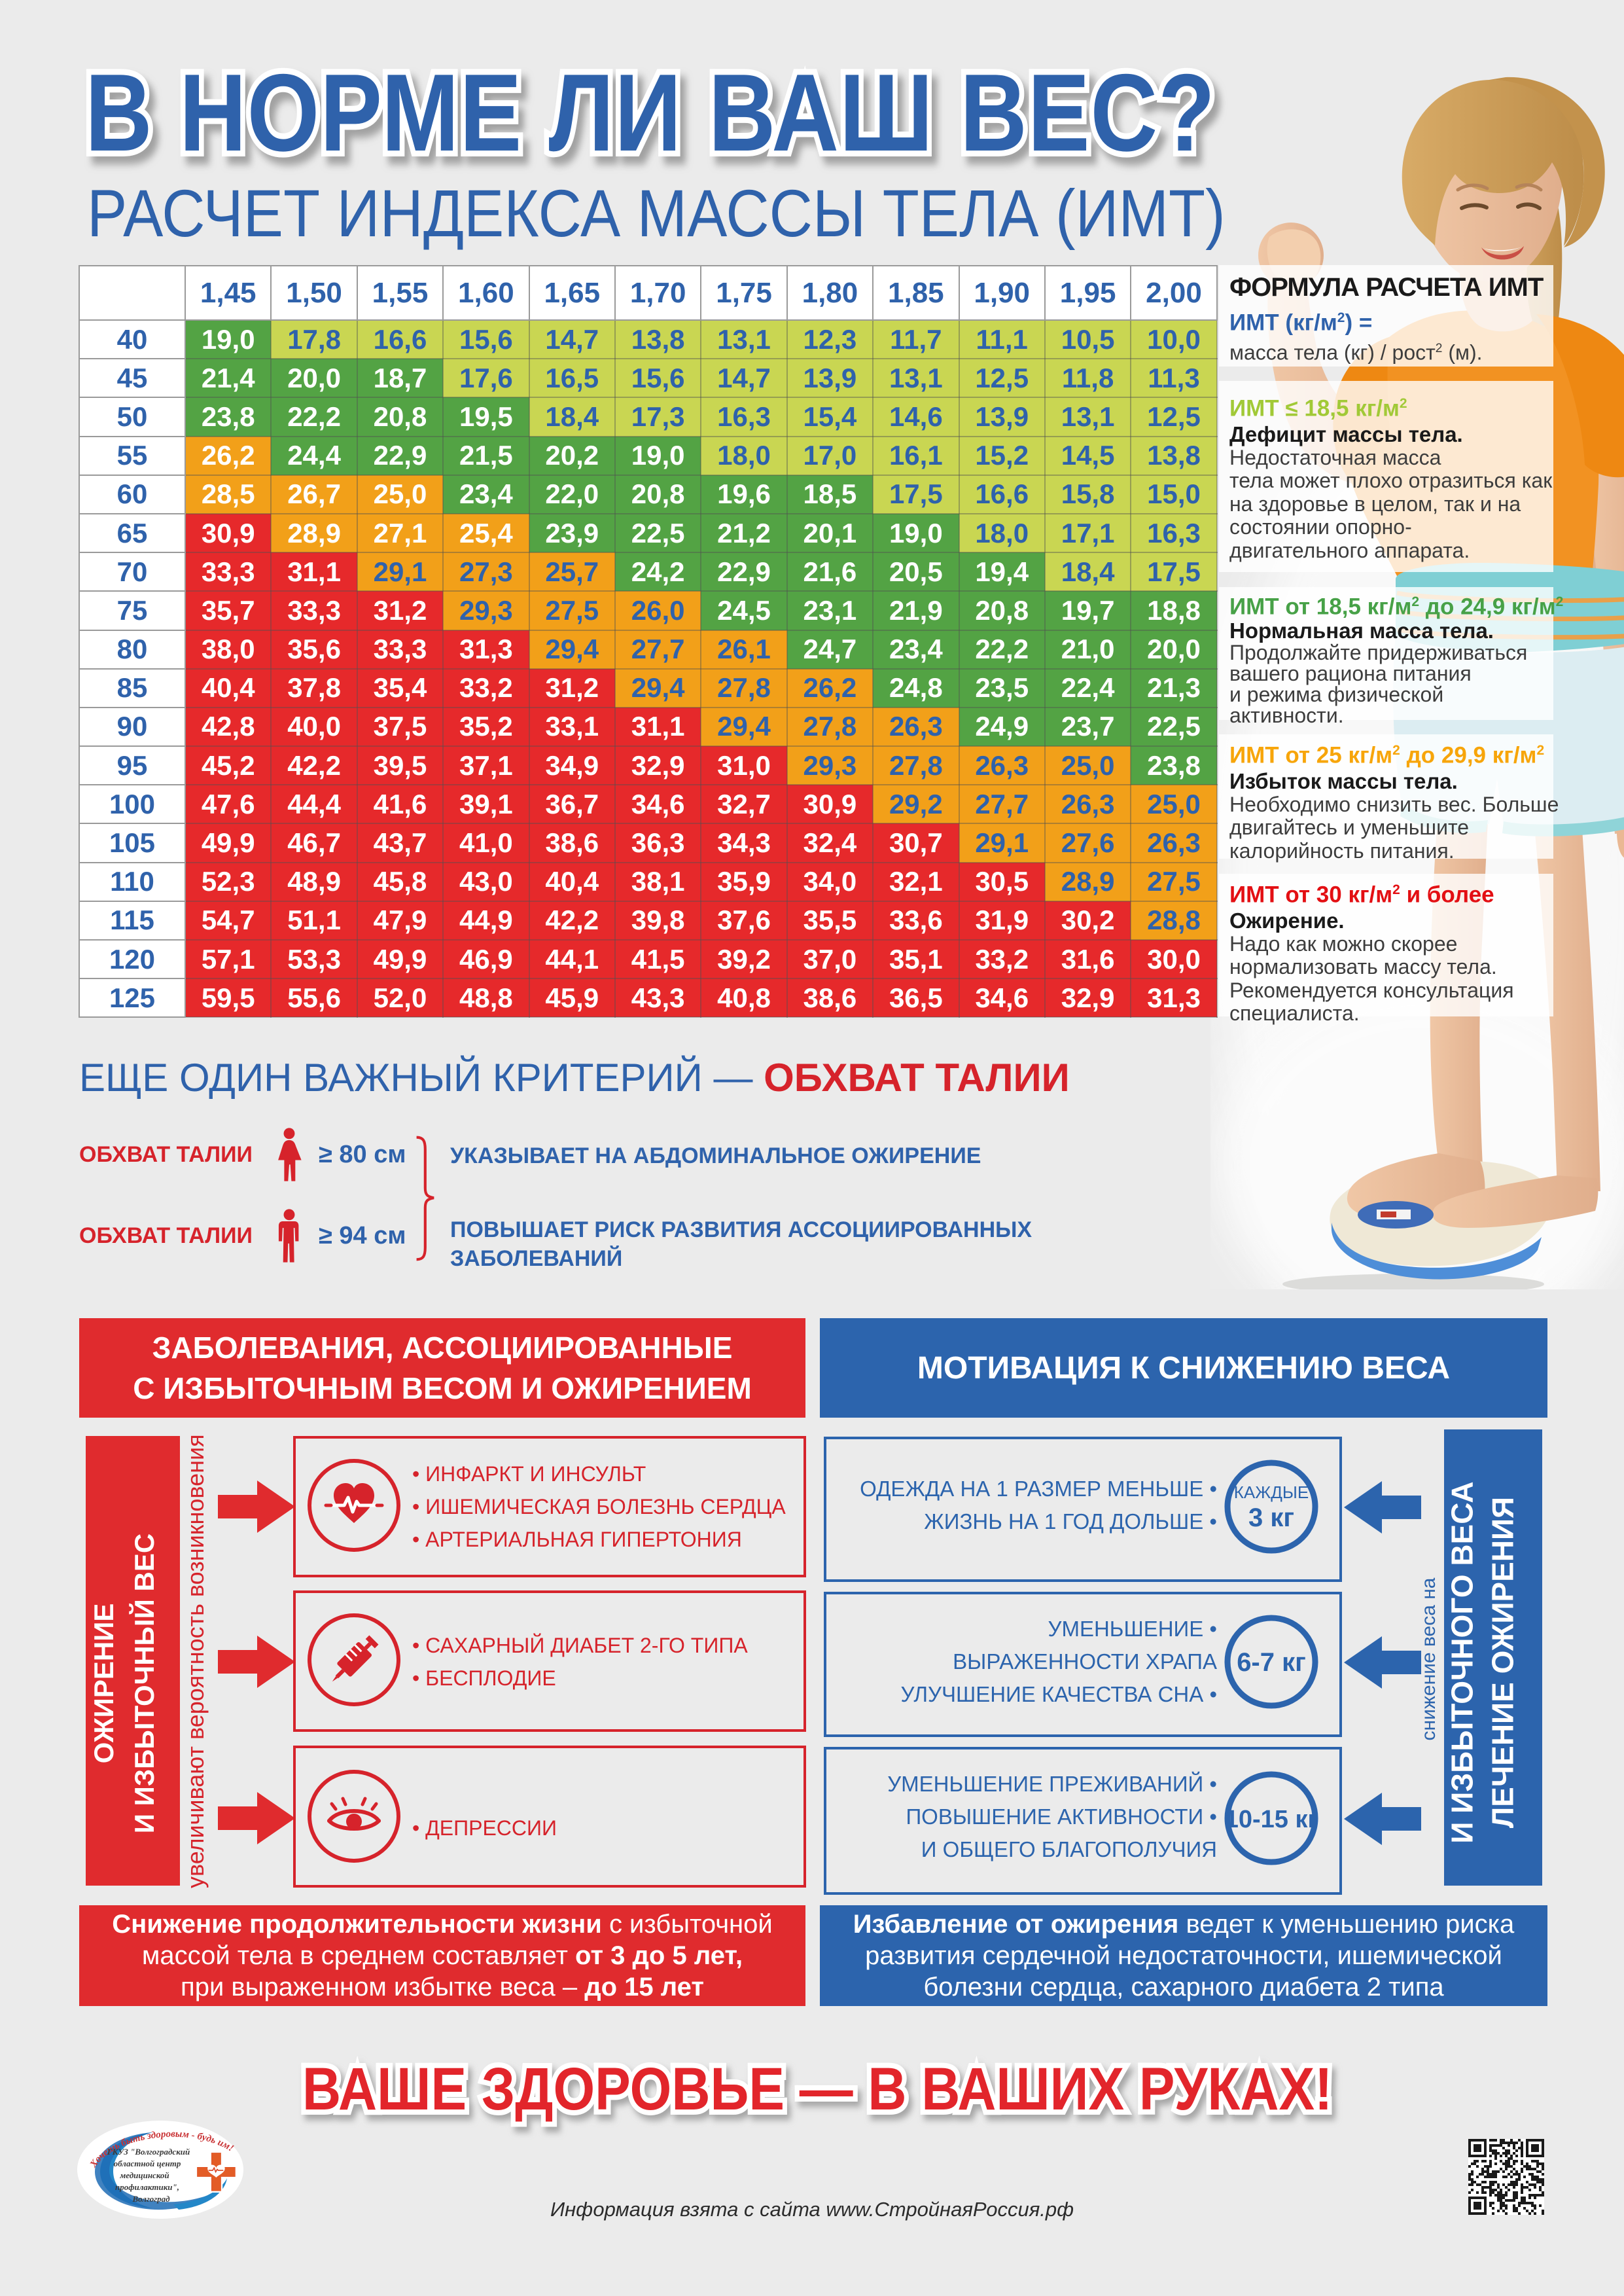 The height and width of the screenshot is (2296, 1624). I want to click on svg-text: 10-15 кг, so click(1271, 1820).